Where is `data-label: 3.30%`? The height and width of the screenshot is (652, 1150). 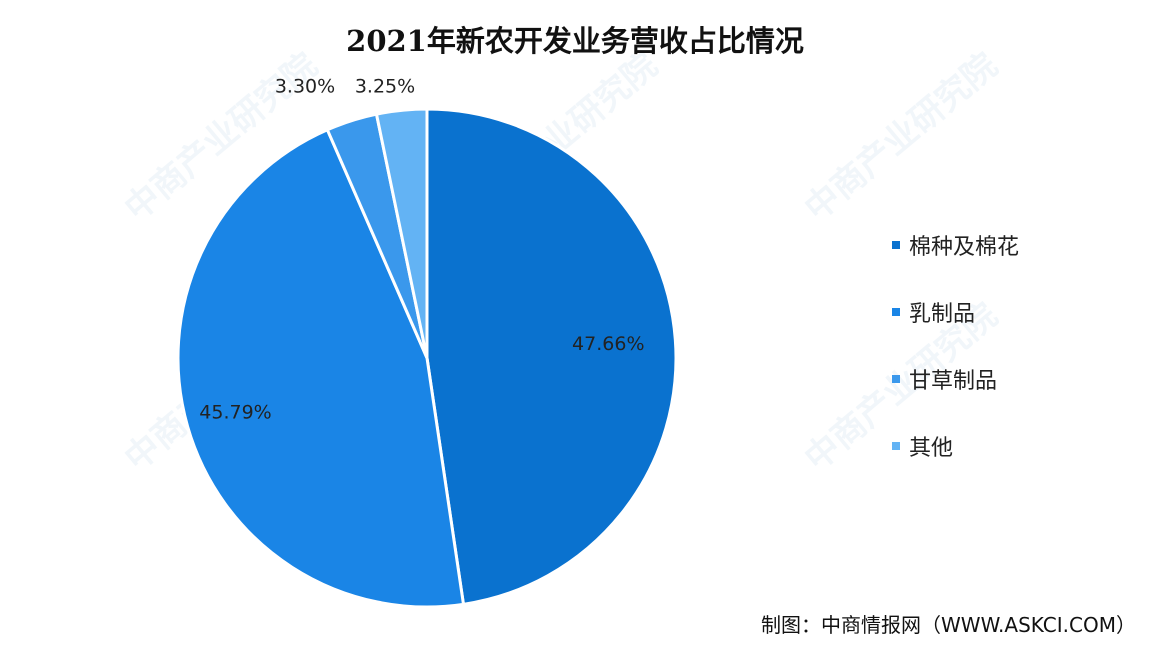
data-label: 3.30% is located at coordinates (305, 87).